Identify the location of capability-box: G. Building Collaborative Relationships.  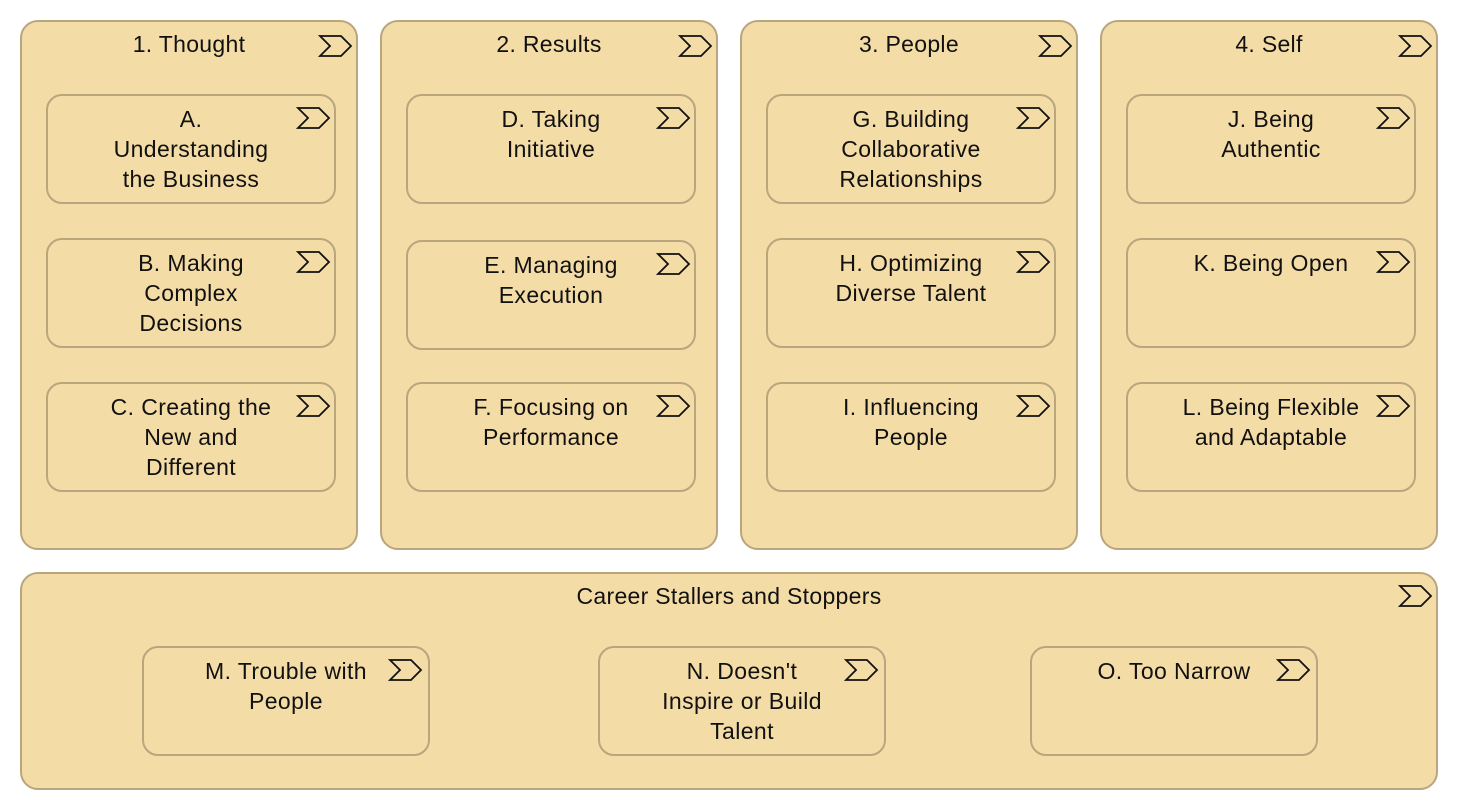
(911, 149).